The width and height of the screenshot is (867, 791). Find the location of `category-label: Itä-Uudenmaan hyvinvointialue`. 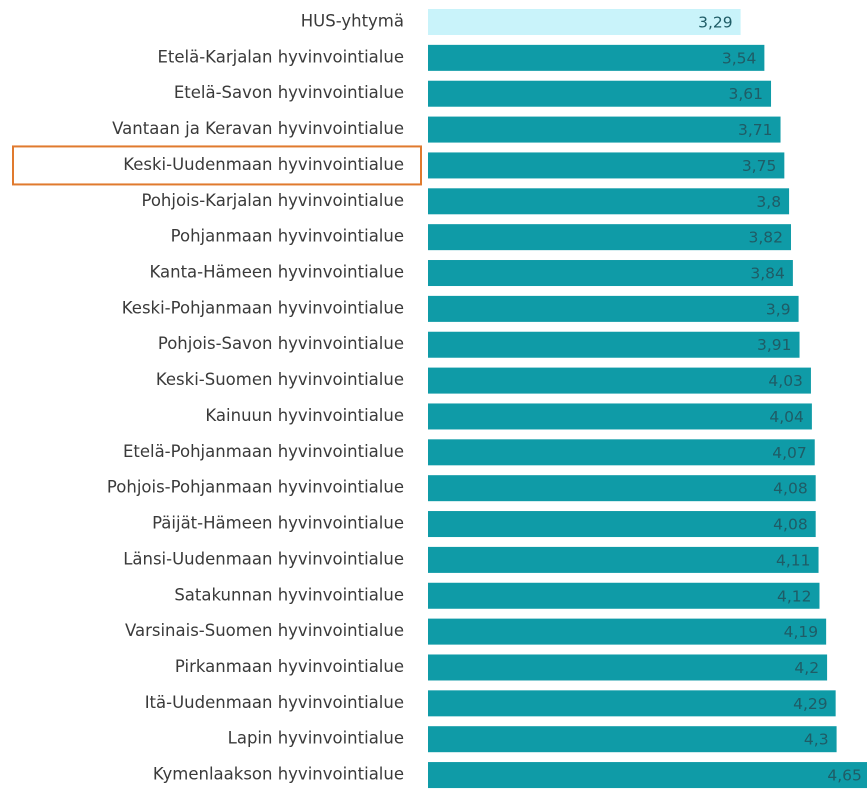

category-label: Itä-Uudenmaan hyvinvointialue is located at coordinates (274, 702).